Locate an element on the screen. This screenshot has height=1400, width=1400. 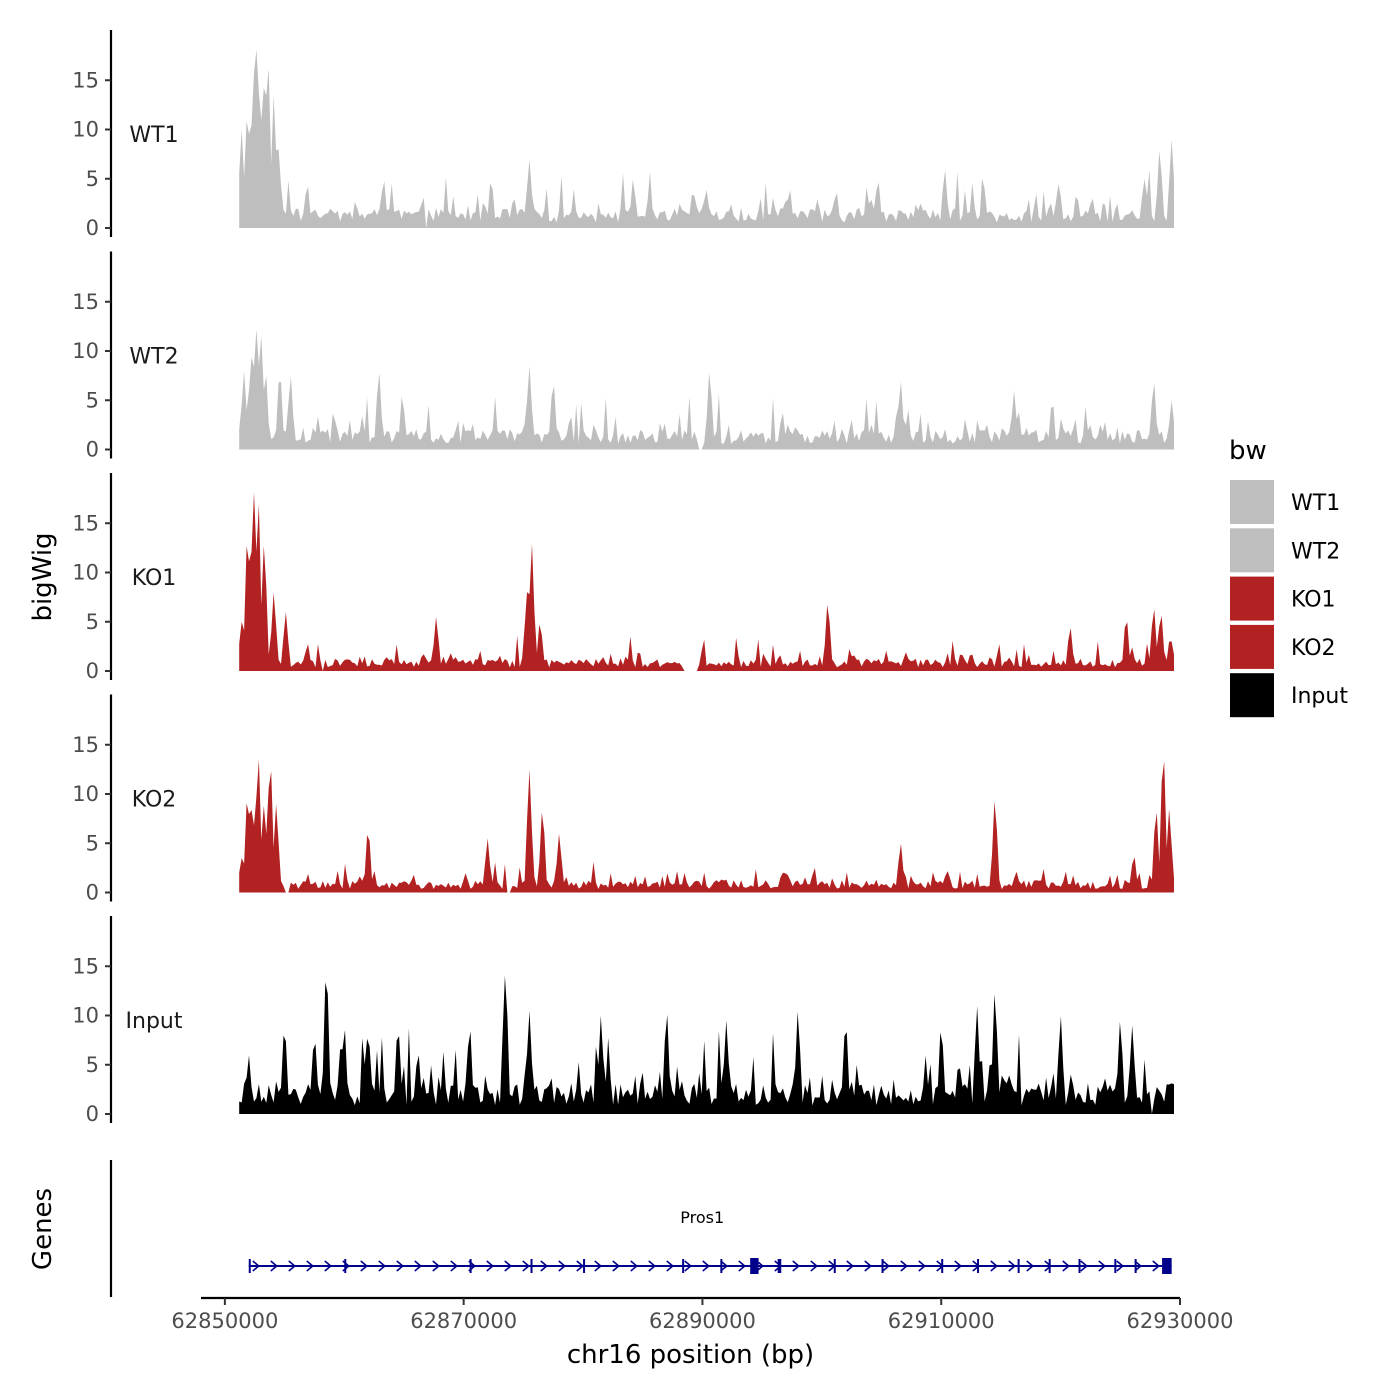
area-series-input is located at coordinates (706, 1044).